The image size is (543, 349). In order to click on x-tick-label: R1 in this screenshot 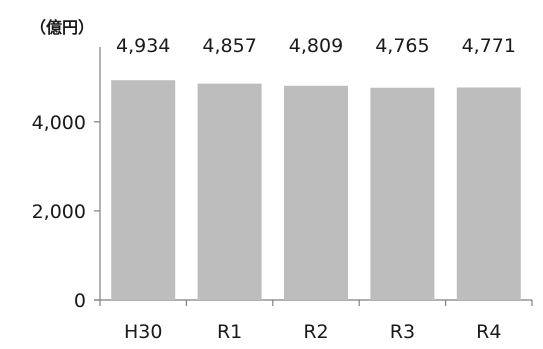, I will do `click(229, 332)`.